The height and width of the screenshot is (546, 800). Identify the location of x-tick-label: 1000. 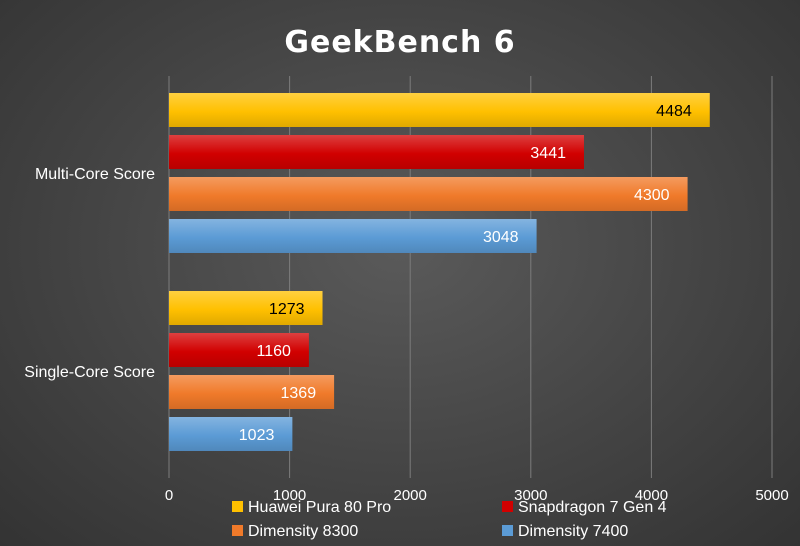
(289, 495).